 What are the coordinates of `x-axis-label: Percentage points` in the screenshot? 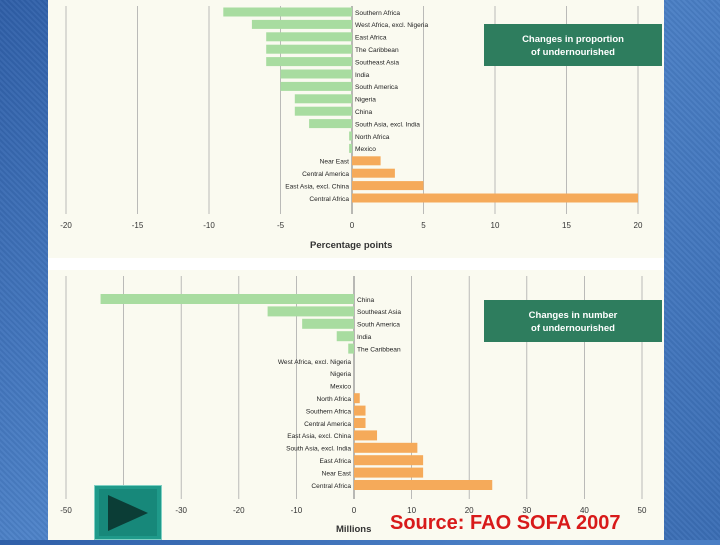 It's located at (351, 245).